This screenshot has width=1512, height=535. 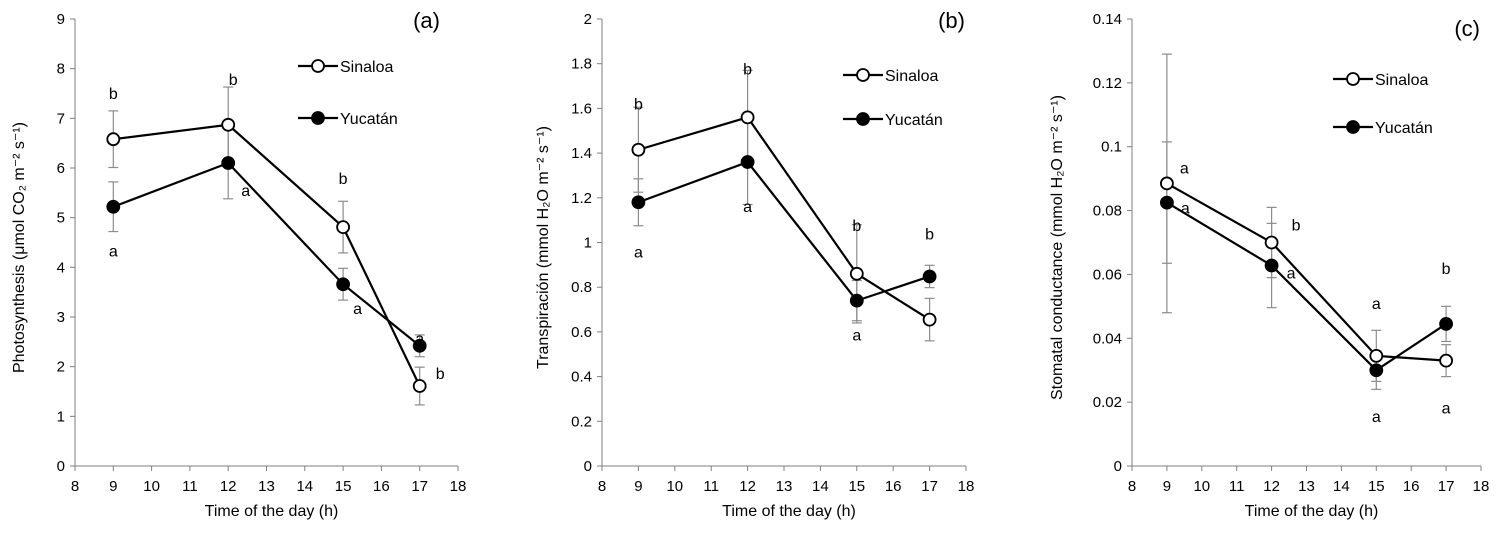 What do you see at coordinates (1401, 80) in the screenshot?
I see `legend-label: Sinaloa` at bounding box center [1401, 80].